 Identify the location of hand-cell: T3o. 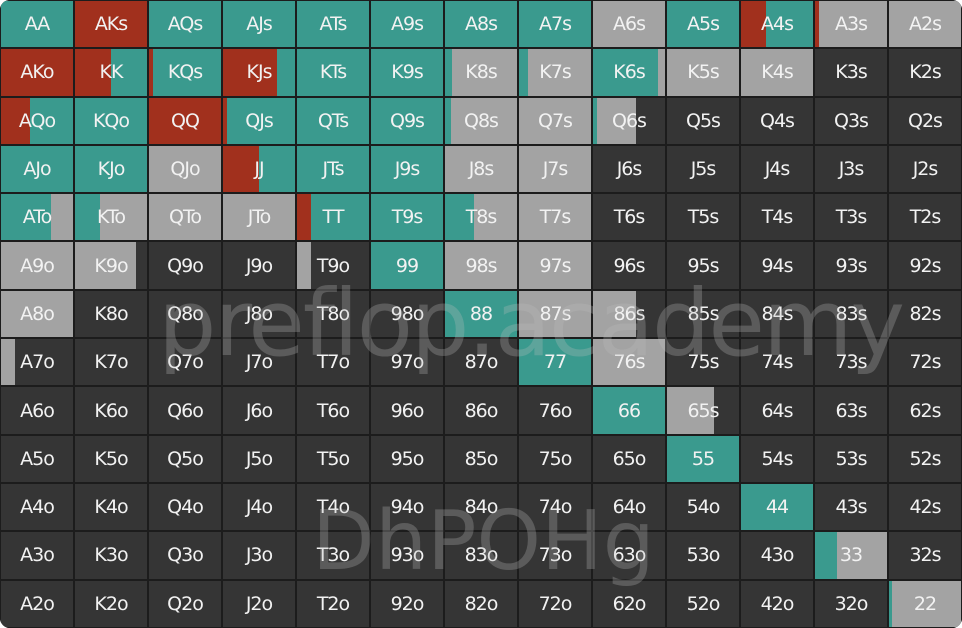
(333, 555).